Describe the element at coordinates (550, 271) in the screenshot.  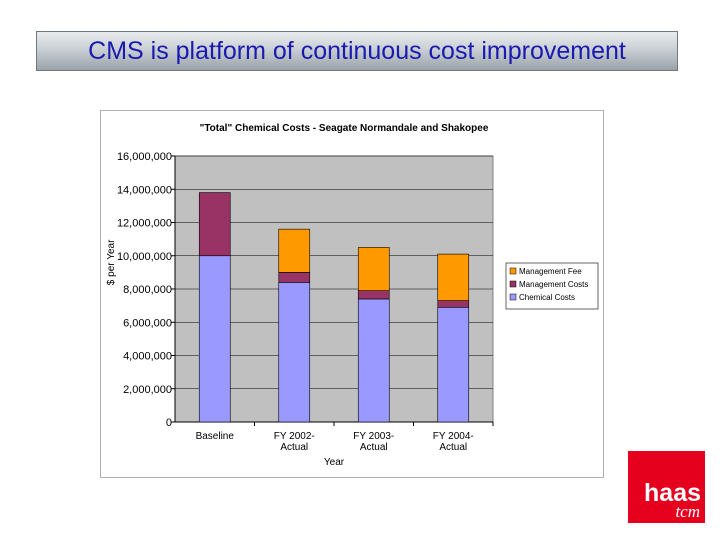
I see `legend-label: Management Fee` at that location.